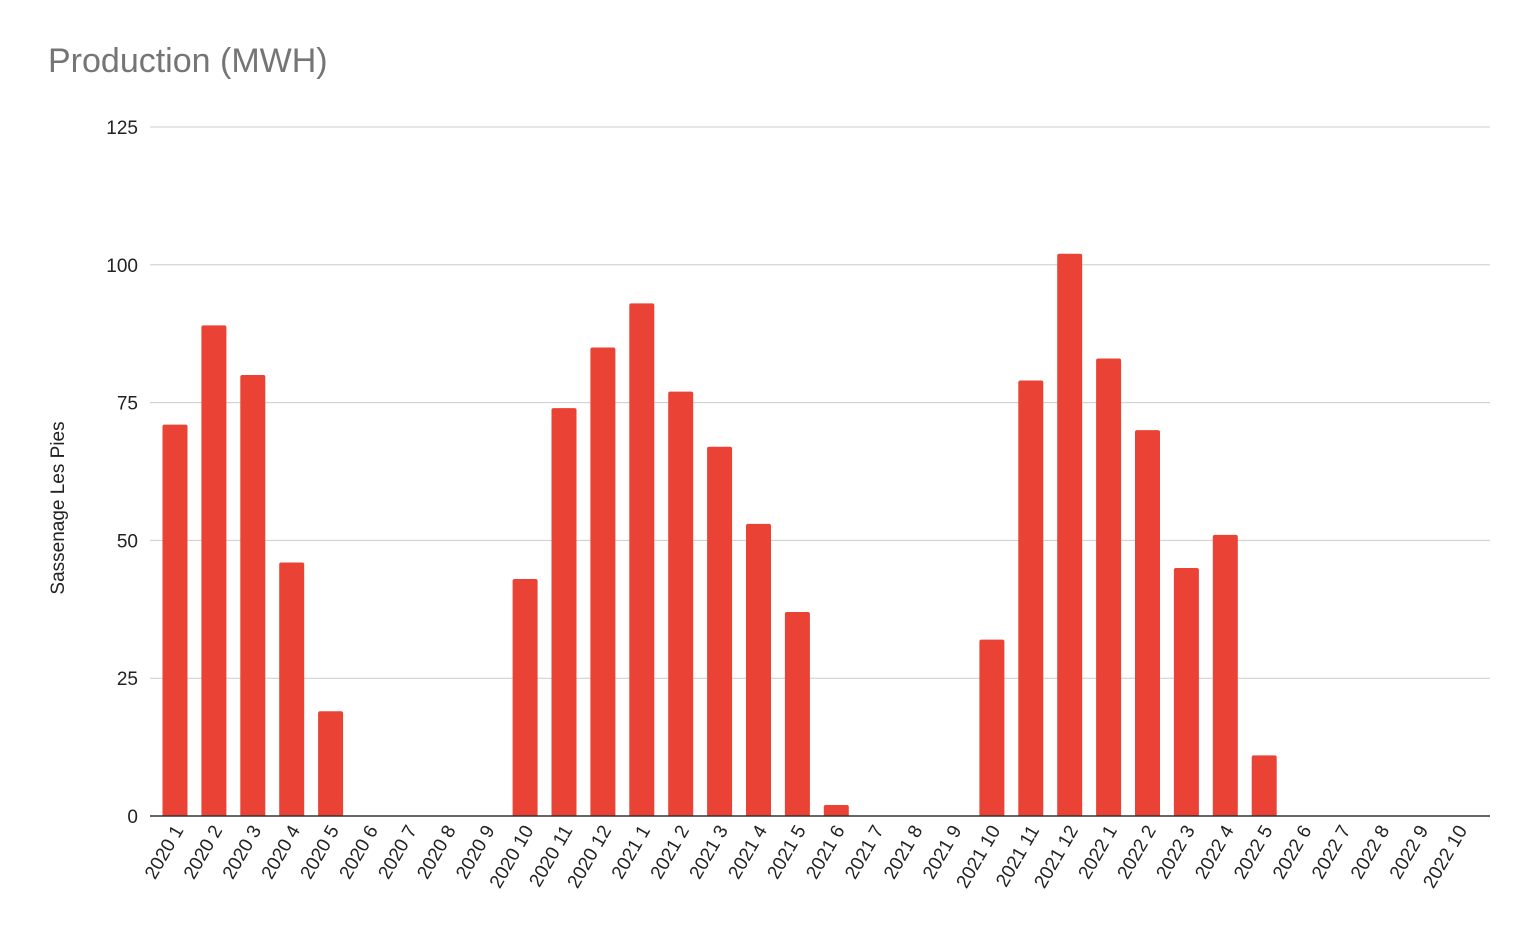  I want to click on y-tick-label: 50, so click(127, 541).